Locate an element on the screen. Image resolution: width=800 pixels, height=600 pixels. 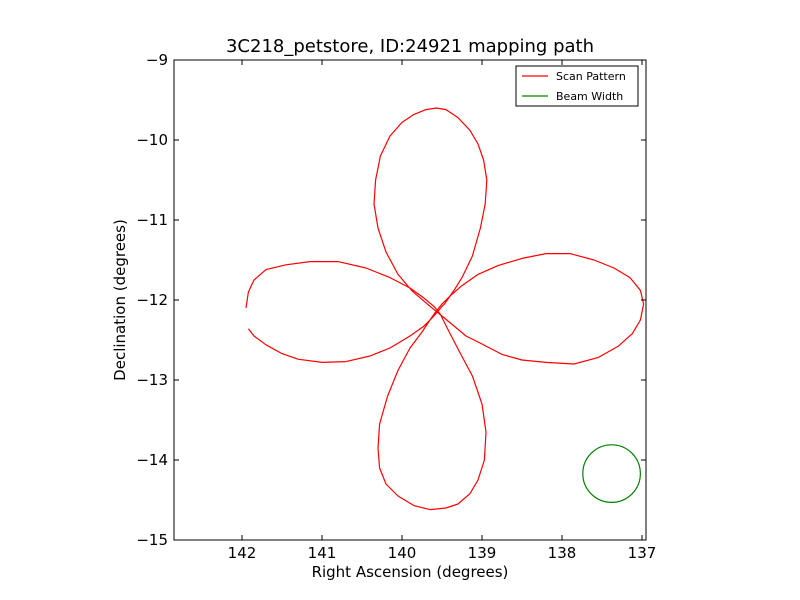
beam-width-circle is located at coordinates (611, 474).